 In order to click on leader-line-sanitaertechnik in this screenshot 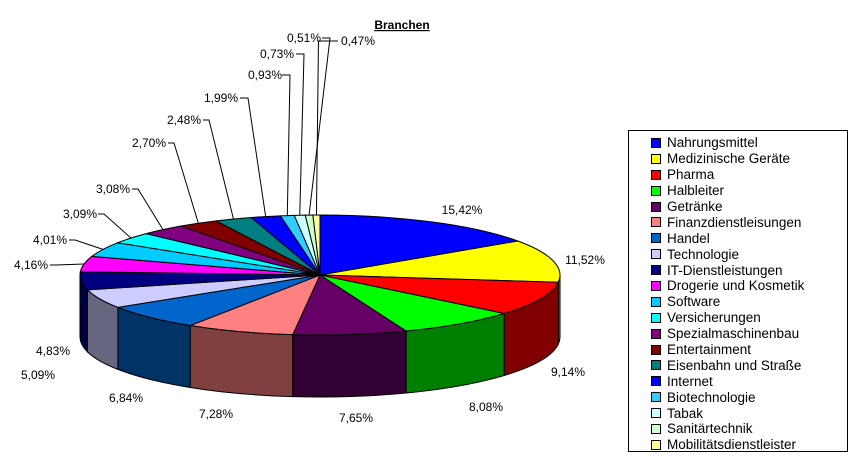, I will do `click(319, 126)`.